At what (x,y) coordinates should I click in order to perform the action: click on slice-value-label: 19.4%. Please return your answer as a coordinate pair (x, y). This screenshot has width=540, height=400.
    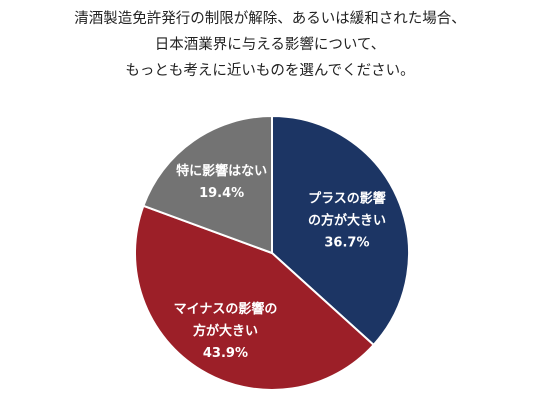
    Looking at the image, I should click on (221, 193).